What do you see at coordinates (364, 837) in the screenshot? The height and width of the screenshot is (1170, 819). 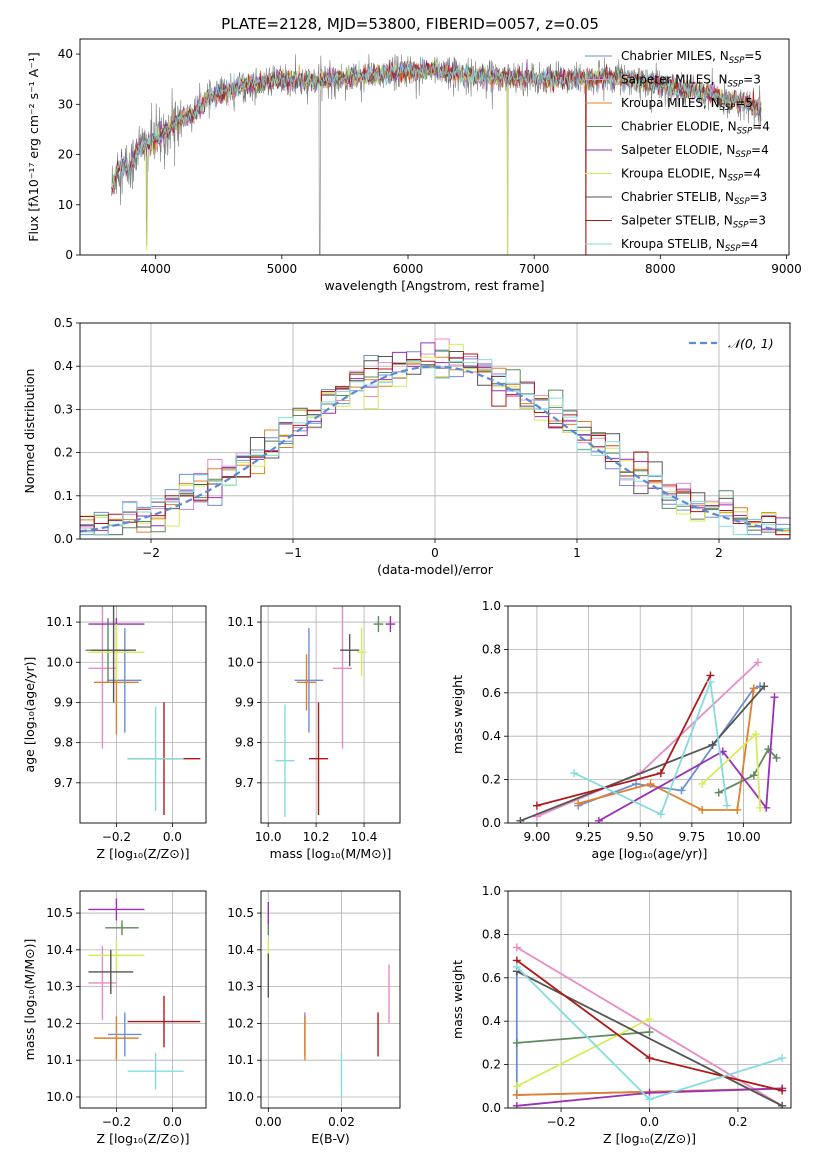 I see `x-tick-label: 10.4` at bounding box center [364, 837].